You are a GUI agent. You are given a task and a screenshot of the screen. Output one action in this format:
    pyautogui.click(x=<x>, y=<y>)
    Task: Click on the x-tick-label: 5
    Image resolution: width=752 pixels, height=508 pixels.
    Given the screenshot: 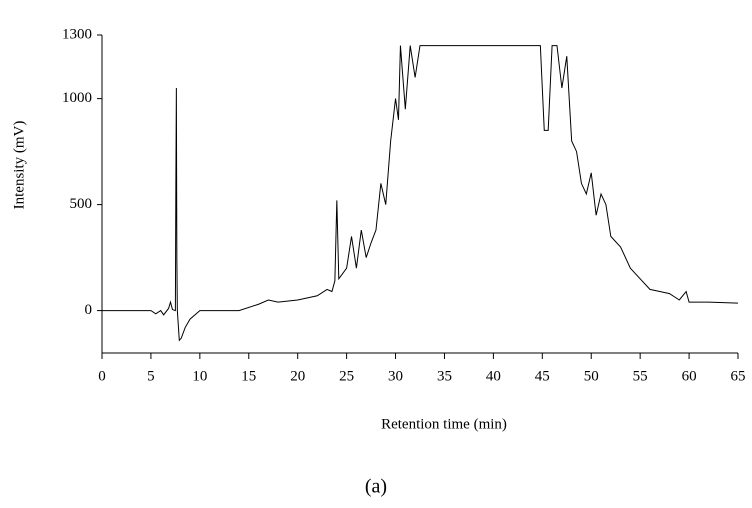 What is the action you would take?
    pyautogui.click(x=151, y=376)
    